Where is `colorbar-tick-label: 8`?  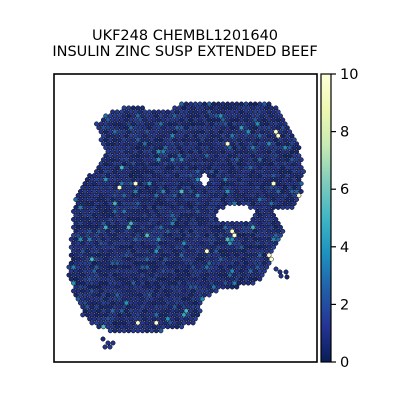 colorbar-tick-label: 8 is located at coordinates (344, 133).